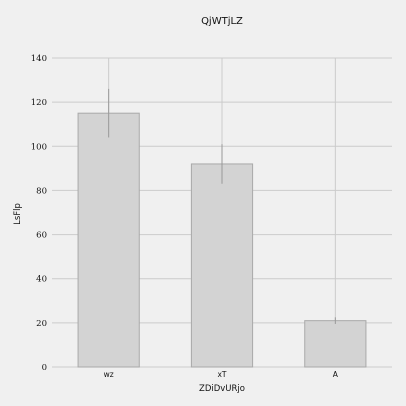  Describe the element at coordinates (222, 265) in the screenshot. I see `bar-xT` at that location.